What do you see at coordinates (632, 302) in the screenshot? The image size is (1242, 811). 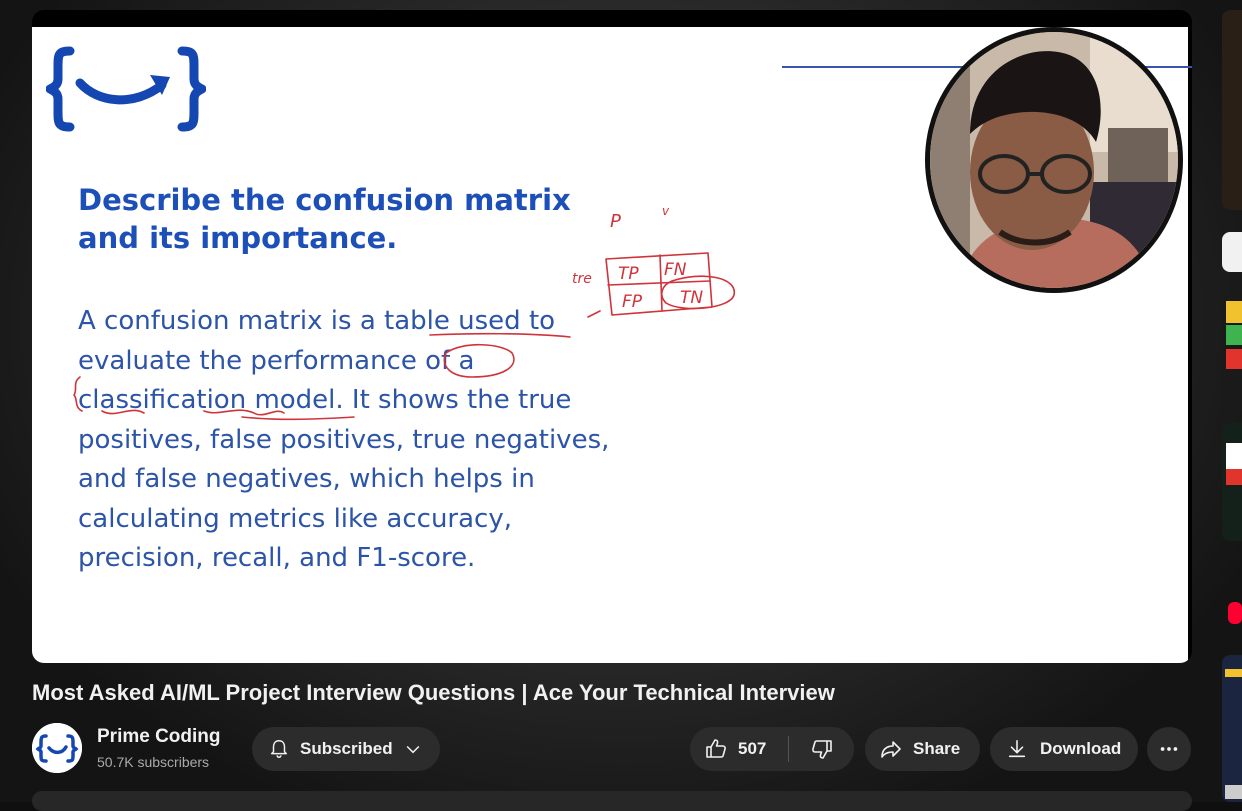 I see `ink-label-fp: FP` at bounding box center [632, 302].